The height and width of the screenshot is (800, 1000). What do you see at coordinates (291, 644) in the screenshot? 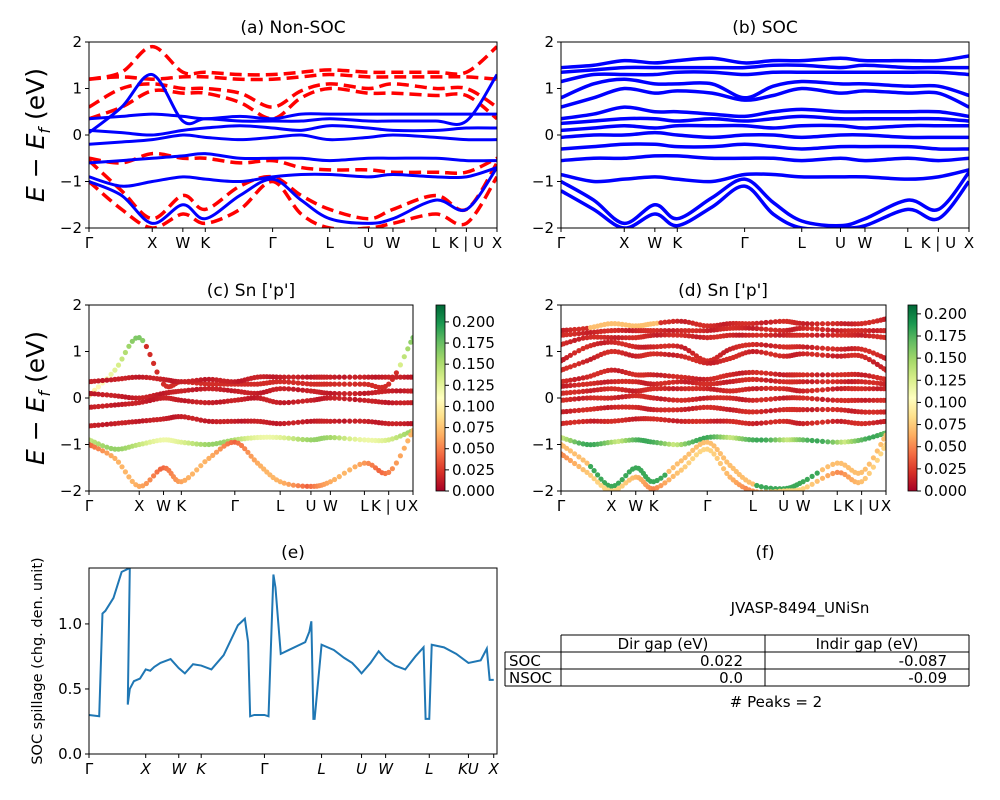
I see `spillage-line` at bounding box center [291, 644].